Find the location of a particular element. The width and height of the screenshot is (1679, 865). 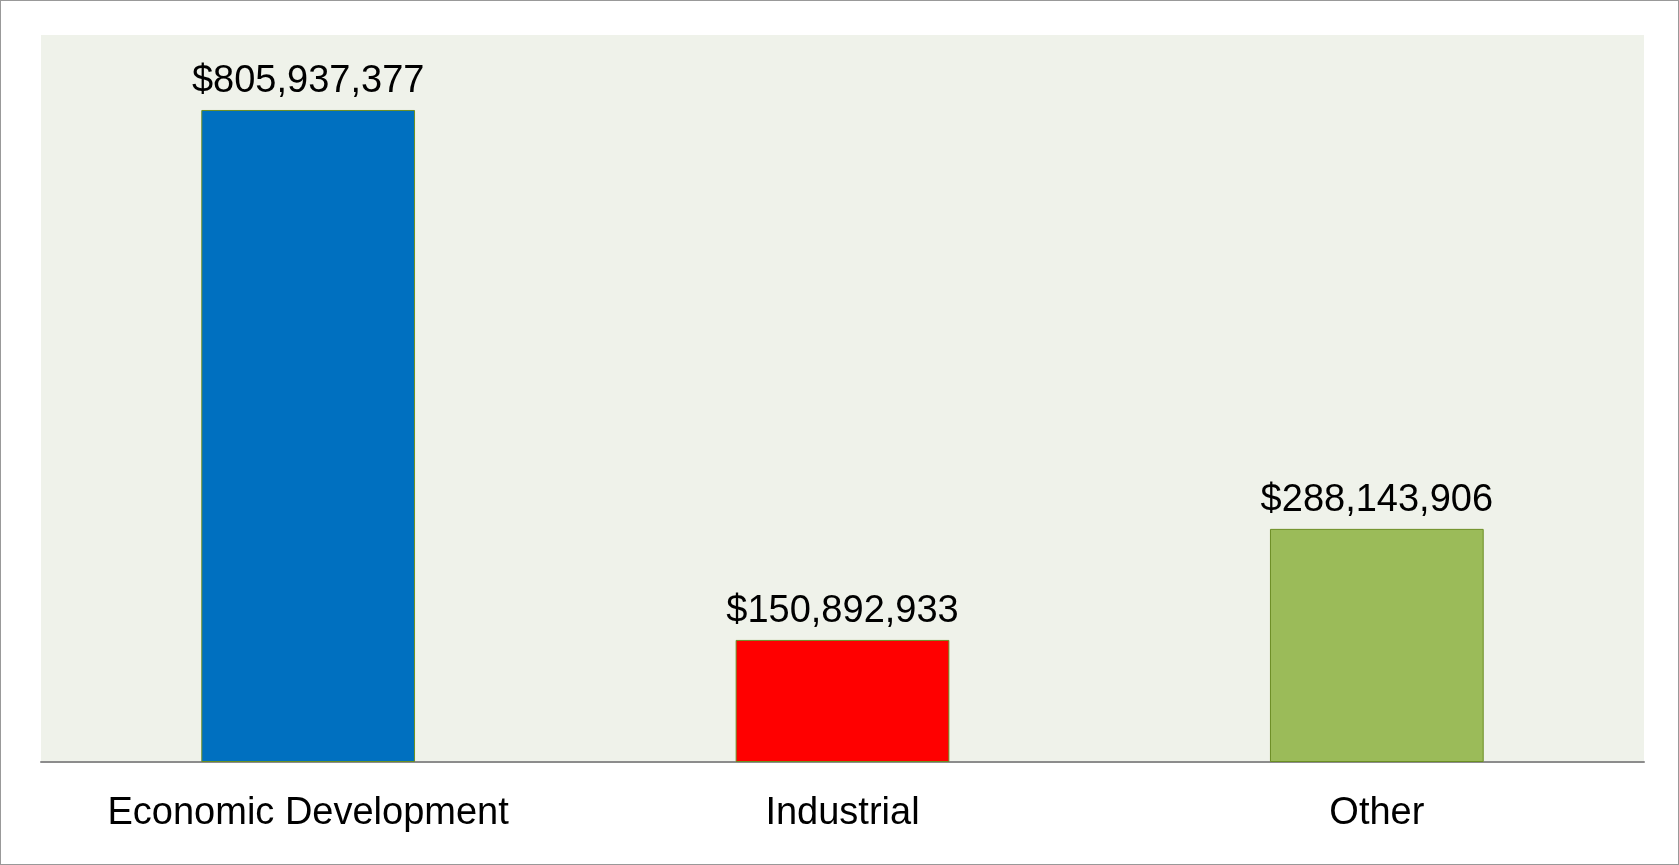

x-tick-label: Industrial is located at coordinates (842, 811).